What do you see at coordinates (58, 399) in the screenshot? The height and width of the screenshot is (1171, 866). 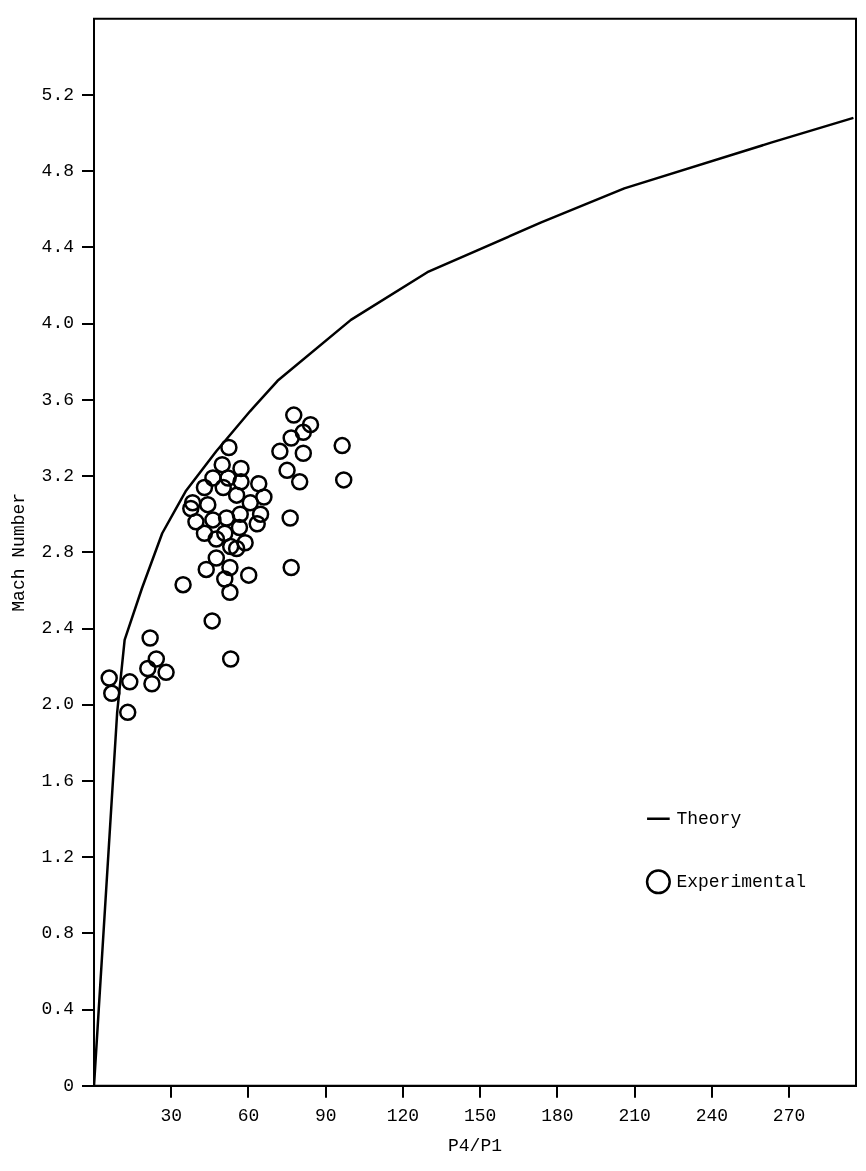 I see `y-tick-label: 3.6` at bounding box center [58, 399].